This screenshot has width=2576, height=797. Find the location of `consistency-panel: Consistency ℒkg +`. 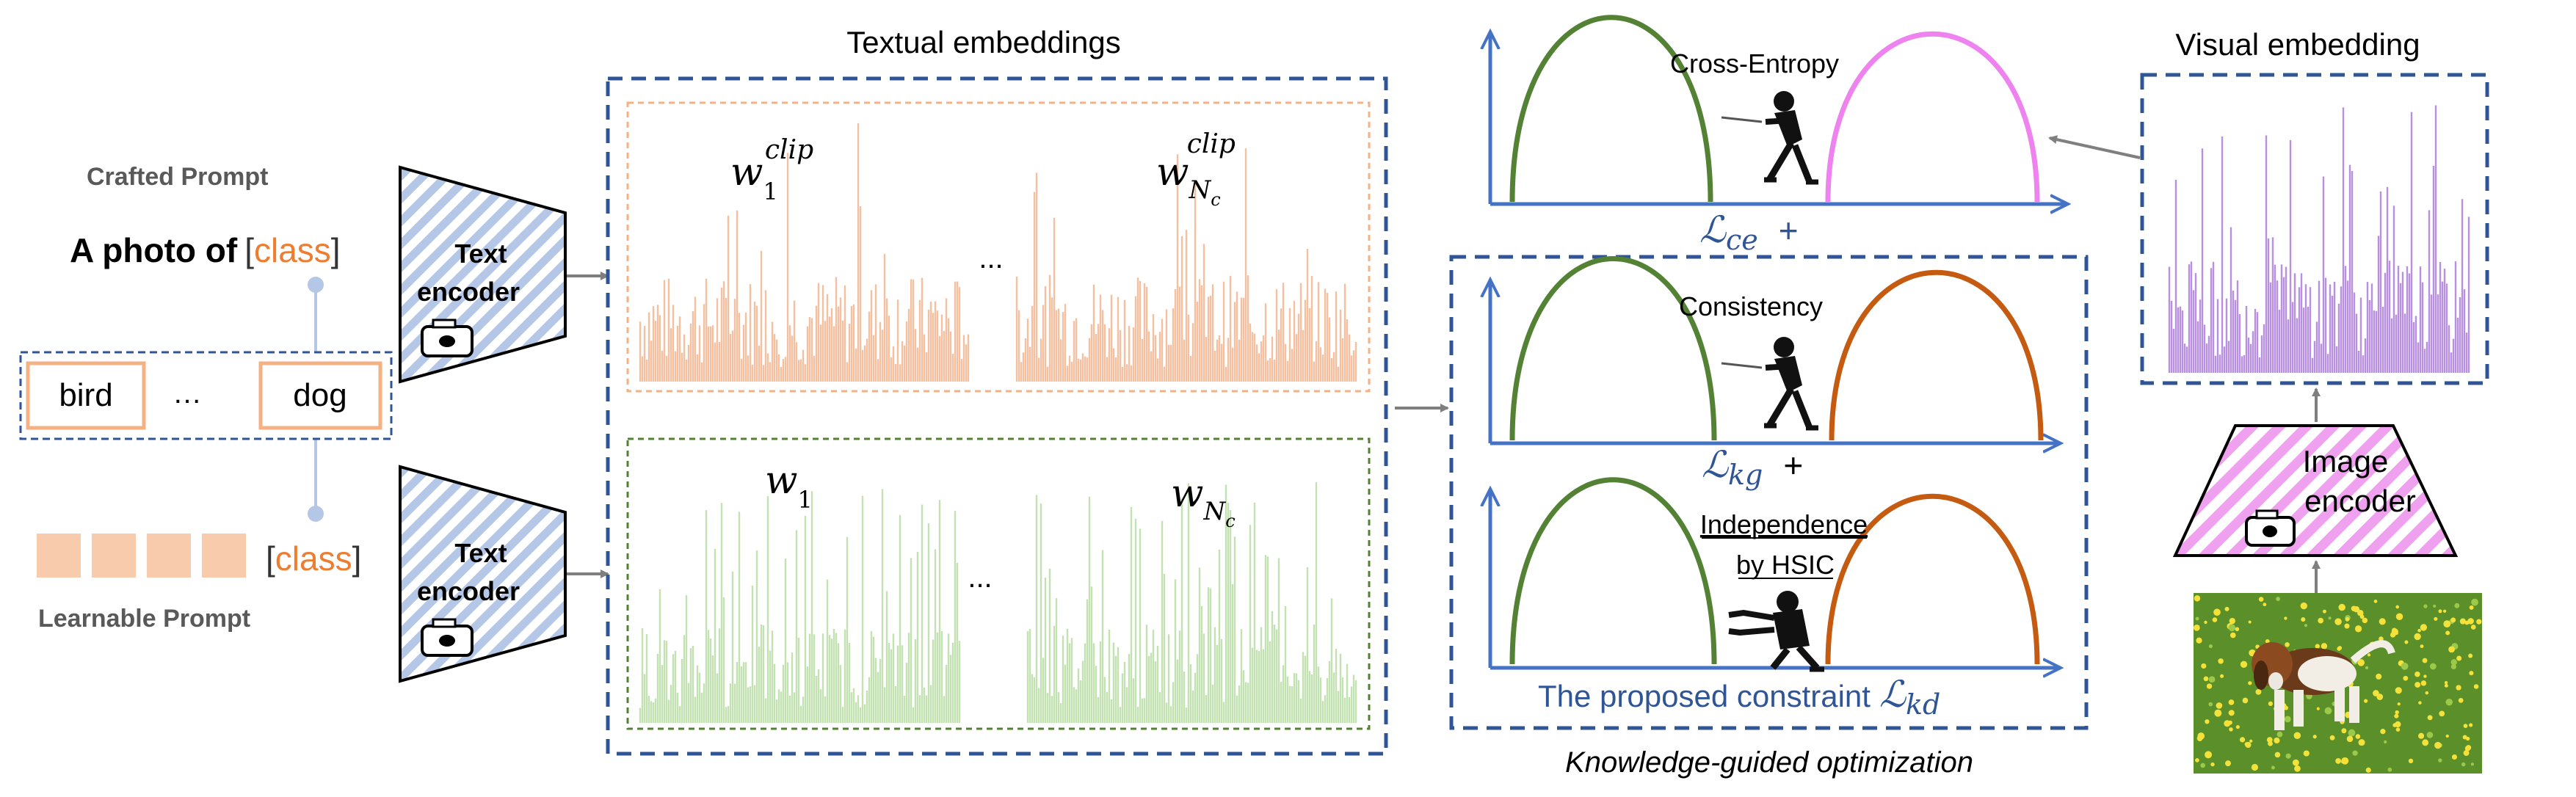

consistency-panel: Consistency ℒkg + is located at coordinates (1775, 373).